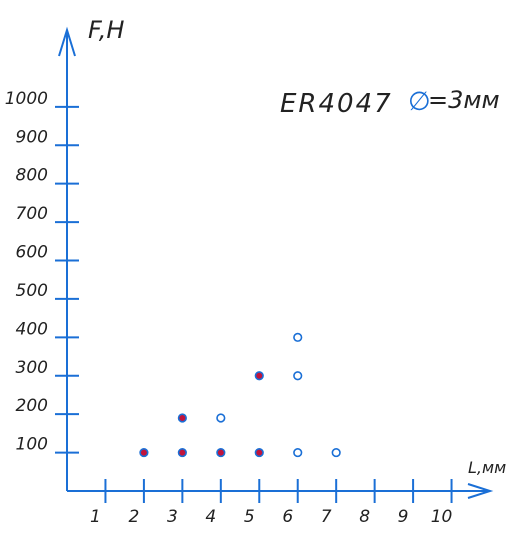 The width and height of the screenshot is (532, 555). What do you see at coordinates (26, 99) in the screenshot?
I see `y-tick-label: 1000` at bounding box center [26, 99].